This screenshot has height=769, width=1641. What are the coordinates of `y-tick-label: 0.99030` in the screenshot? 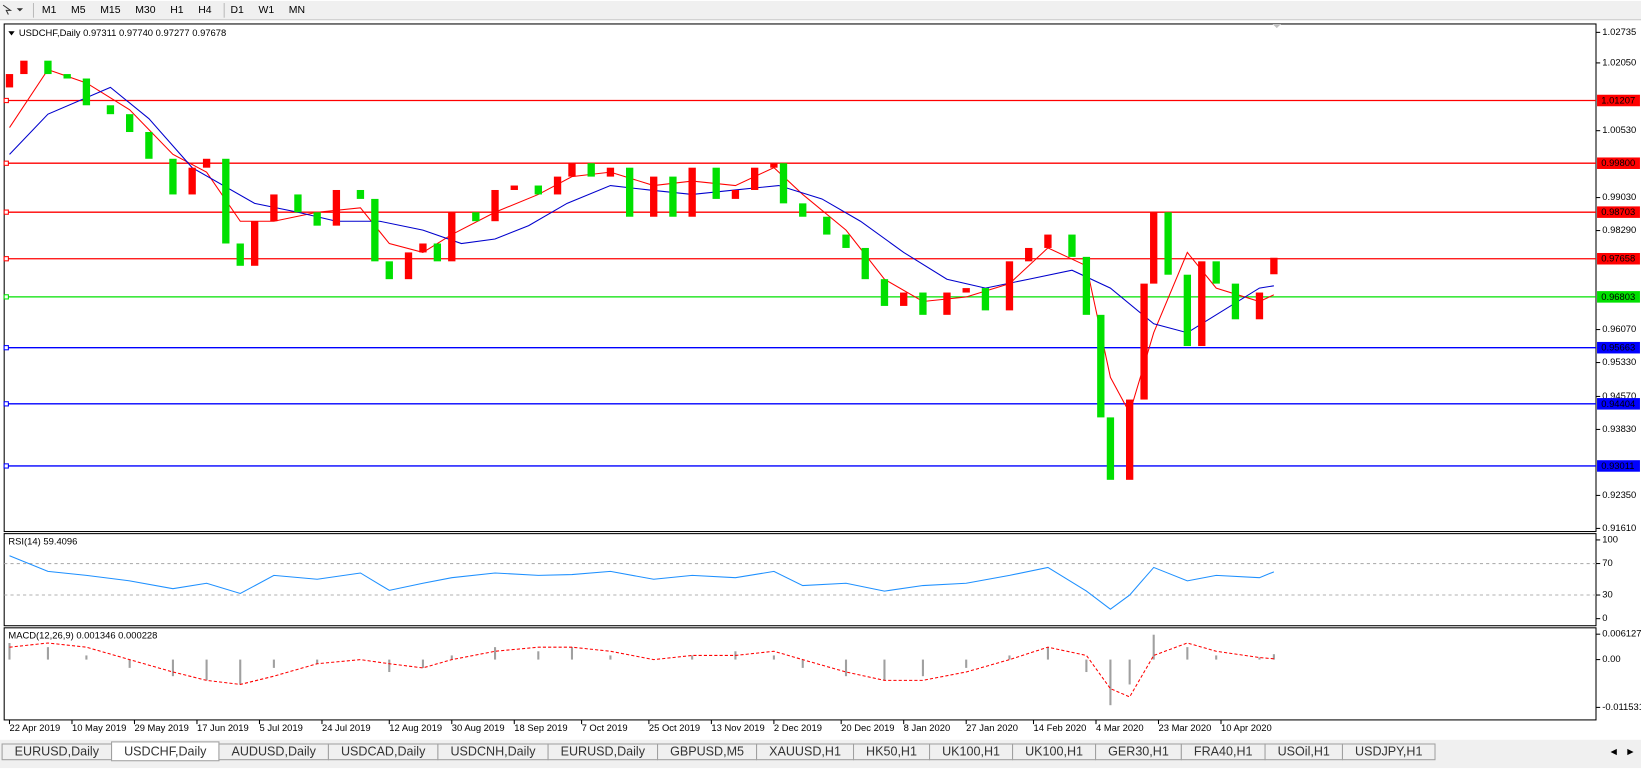 It's located at (1619, 196).